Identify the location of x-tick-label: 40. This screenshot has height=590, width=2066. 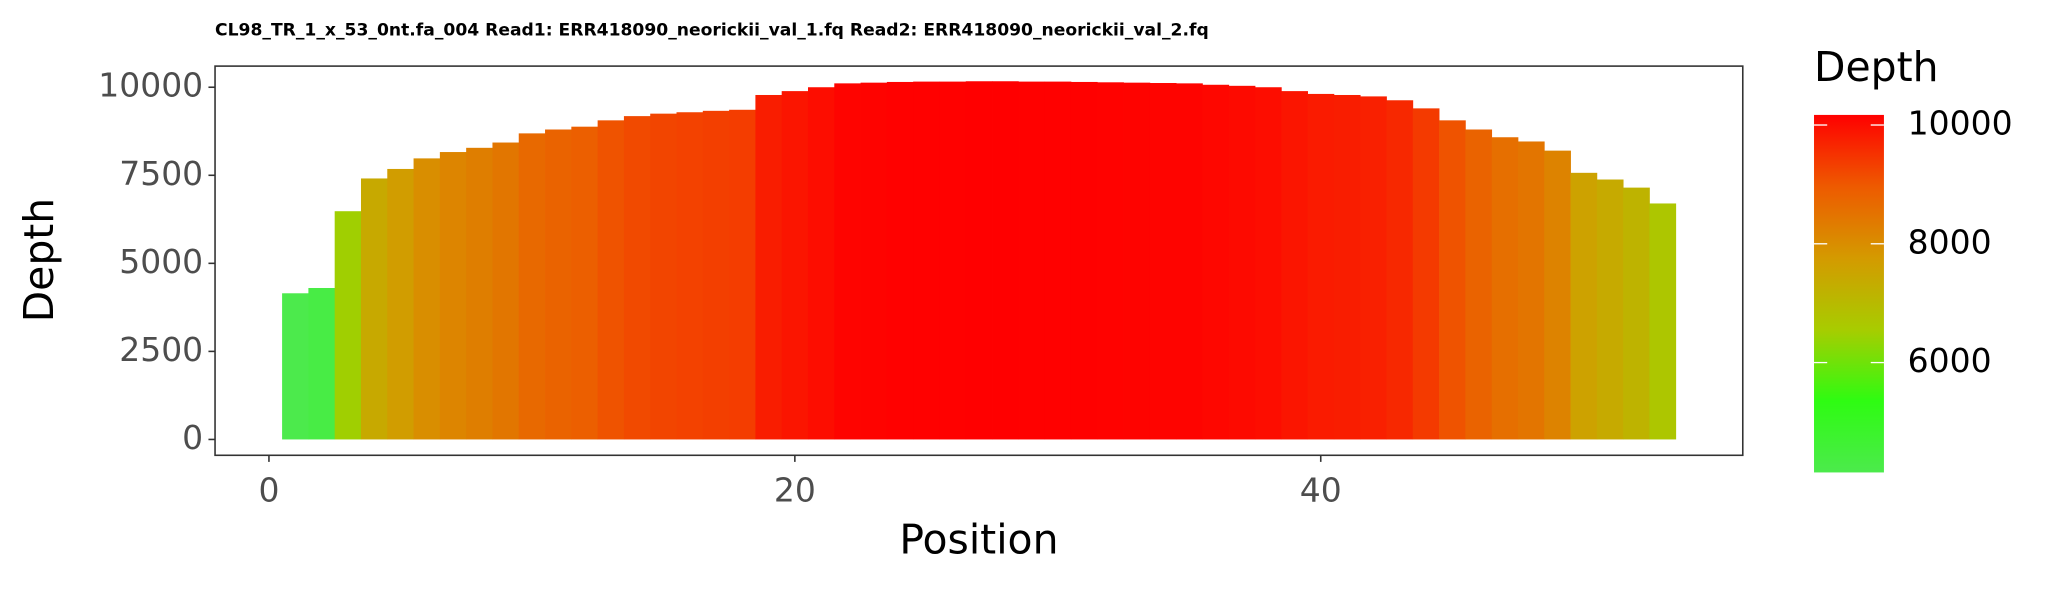
(1321, 490).